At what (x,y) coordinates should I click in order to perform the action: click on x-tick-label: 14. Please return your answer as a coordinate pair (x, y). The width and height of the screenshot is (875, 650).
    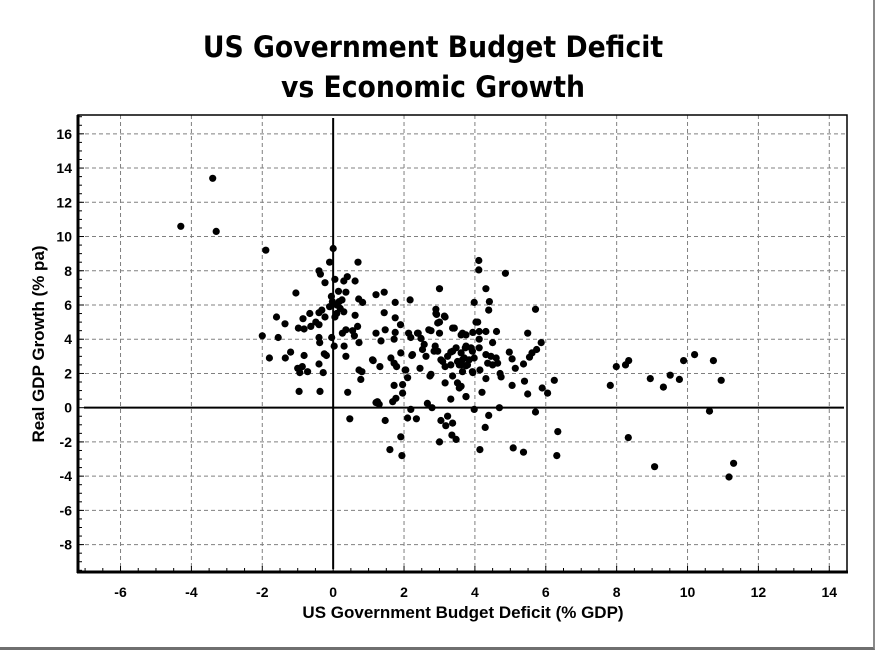
    Looking at the image, I should click on (829, 592).